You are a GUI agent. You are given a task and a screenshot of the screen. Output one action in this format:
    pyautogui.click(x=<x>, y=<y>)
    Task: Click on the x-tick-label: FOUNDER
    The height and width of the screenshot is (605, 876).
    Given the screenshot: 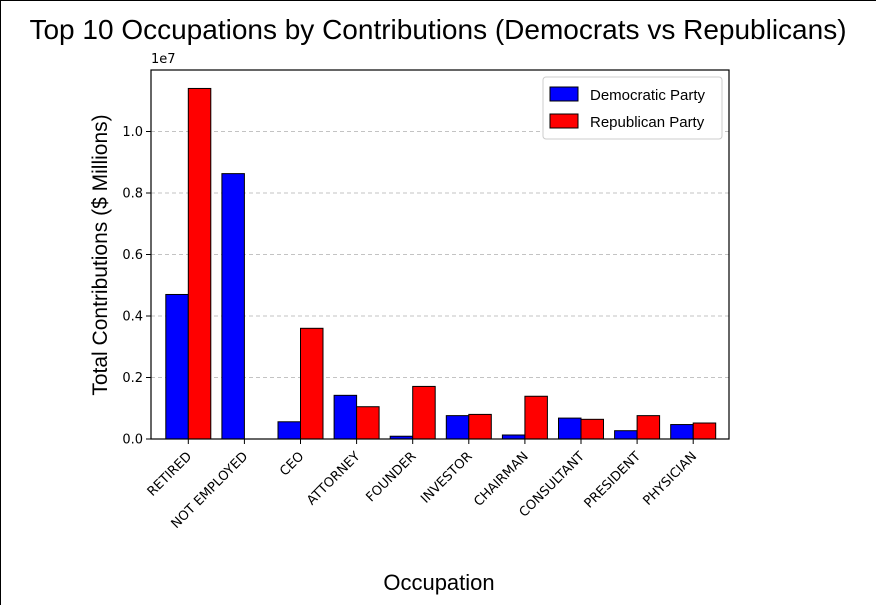 What is the action you would take?
    pyautogui.click(x=392, y=477)
    